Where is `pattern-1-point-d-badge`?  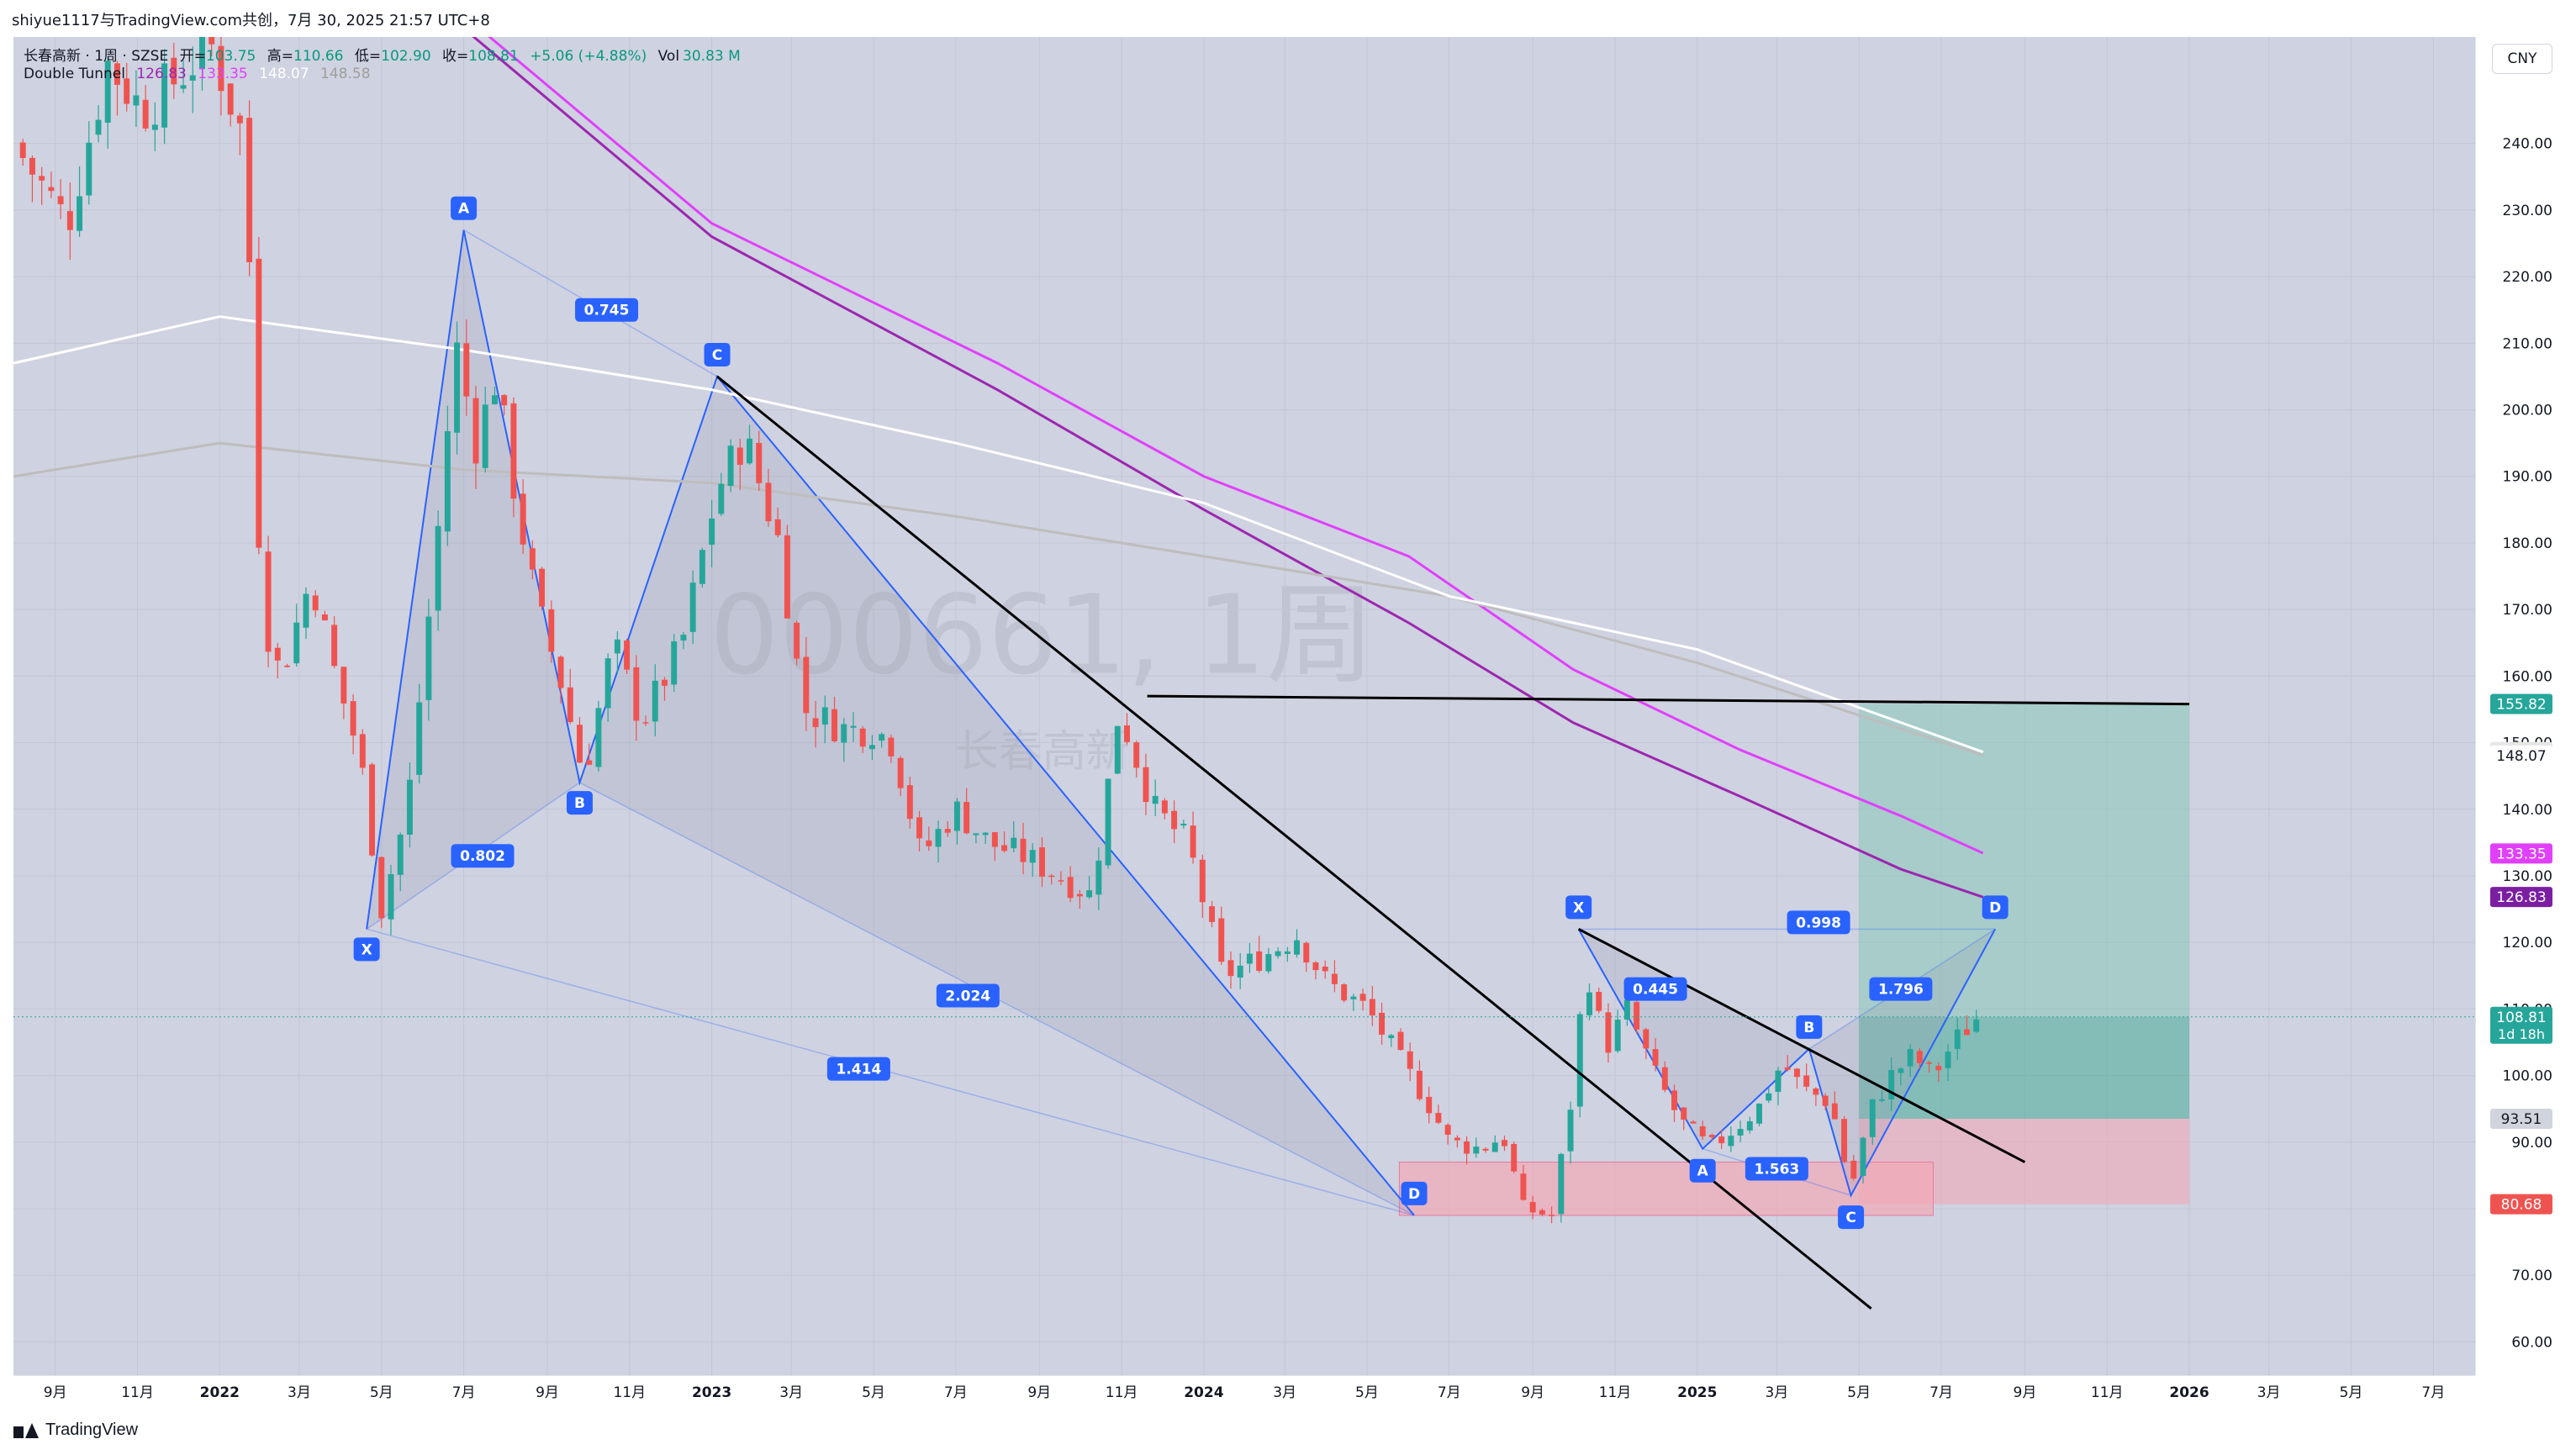
pattern-1-point-d-badge is located at coordinates (1414, 1193).